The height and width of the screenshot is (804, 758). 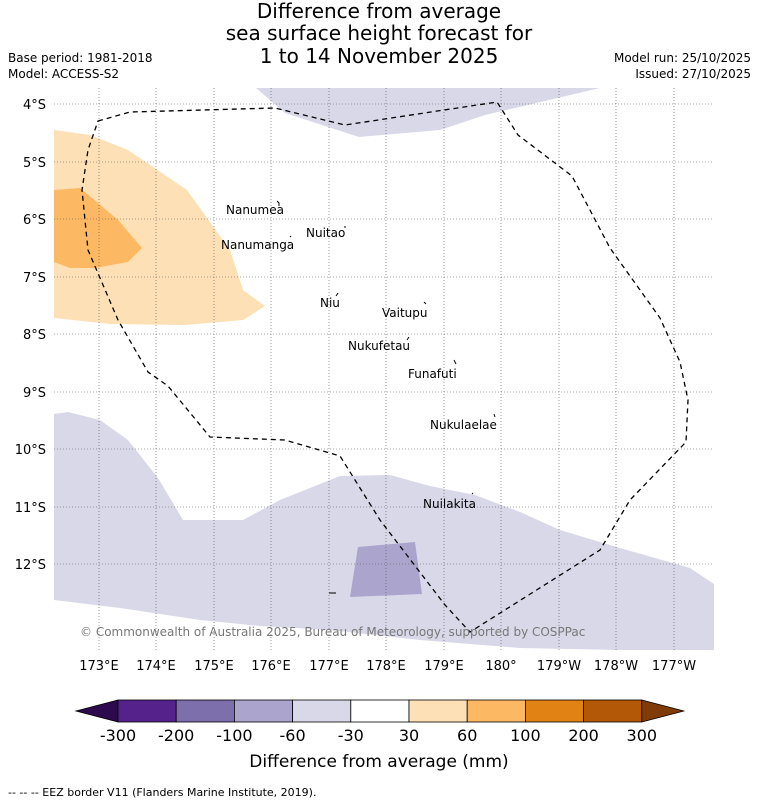 I want to click on island-marker-nanumea, so click(x=278, y=203).